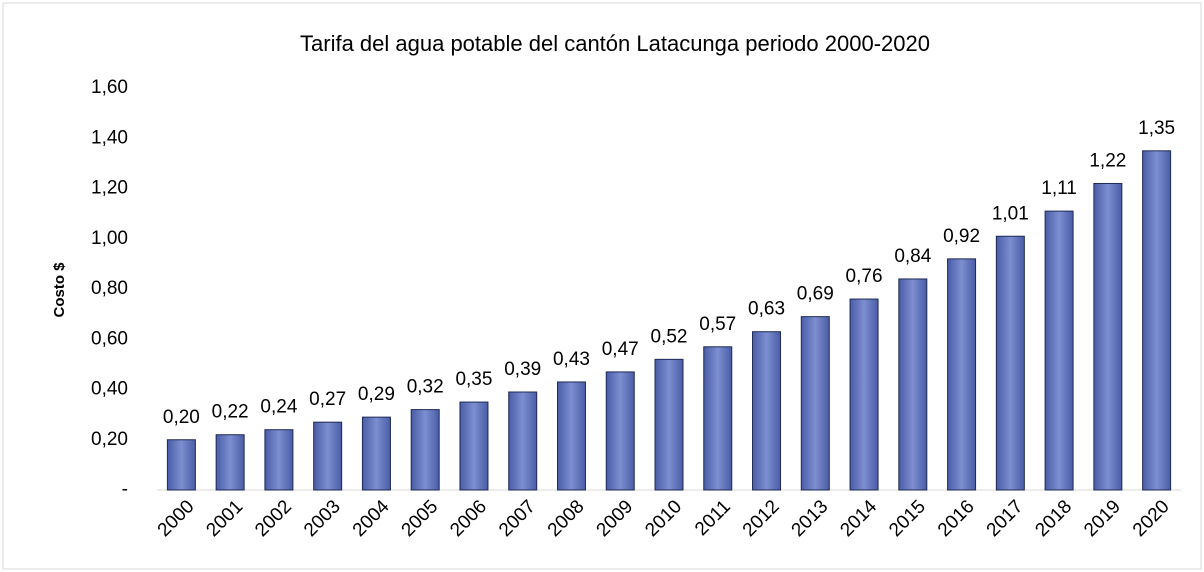 The width and height of the screenshot is (1204, 572). What do you see at coordinates (961, 236) in the screenshot?
I see `data-label: 0,92` at bounding box center [961, 236].